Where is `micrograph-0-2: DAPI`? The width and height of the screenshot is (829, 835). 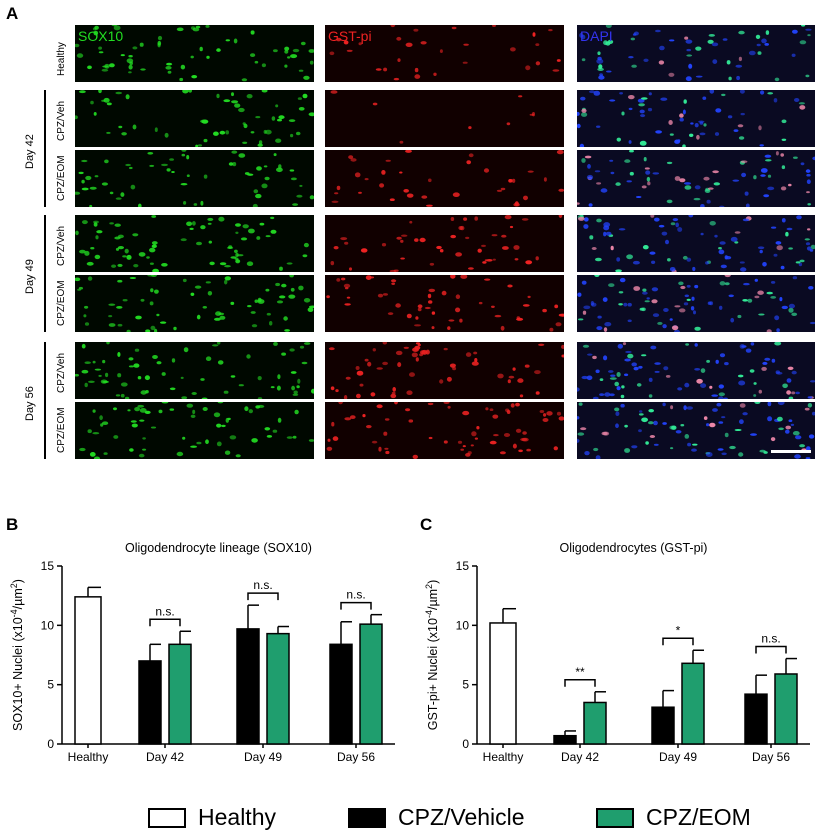
micrograph-0-2: DAPI is located at coordinates (696, 53).